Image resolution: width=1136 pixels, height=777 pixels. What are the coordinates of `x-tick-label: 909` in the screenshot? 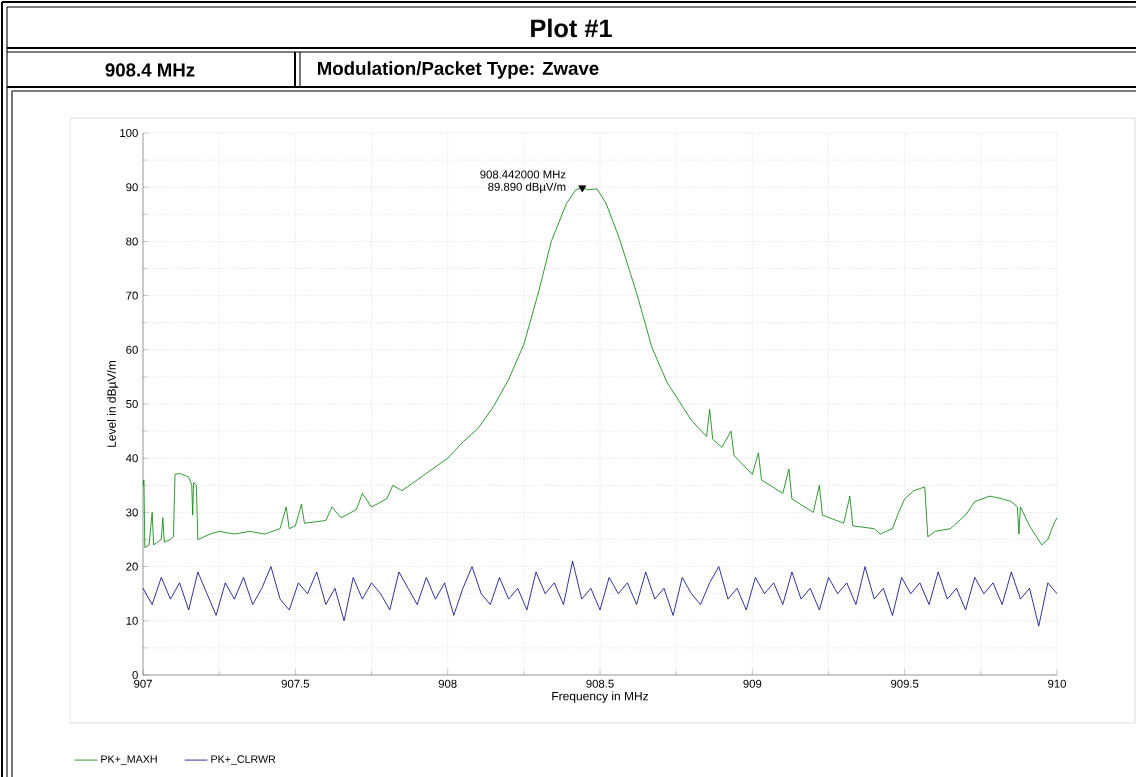 It's located at (752, 683).